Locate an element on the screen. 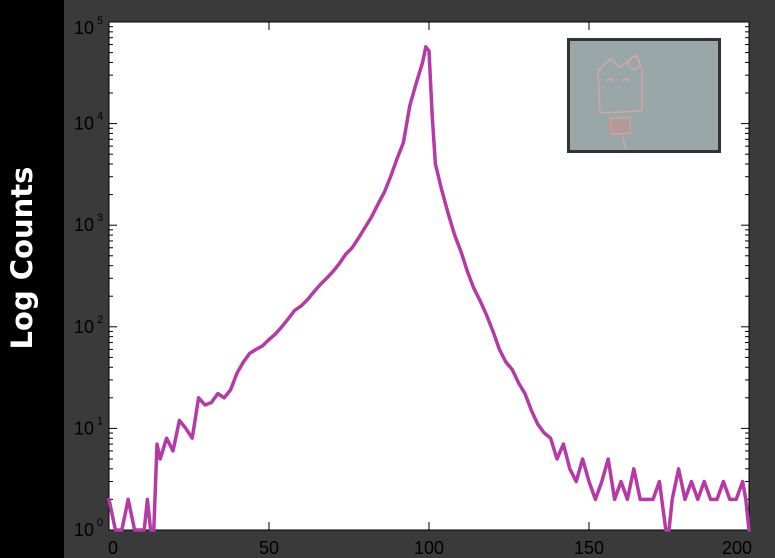  y-tick-exponent: 0 is located at coordinates (100, 523).